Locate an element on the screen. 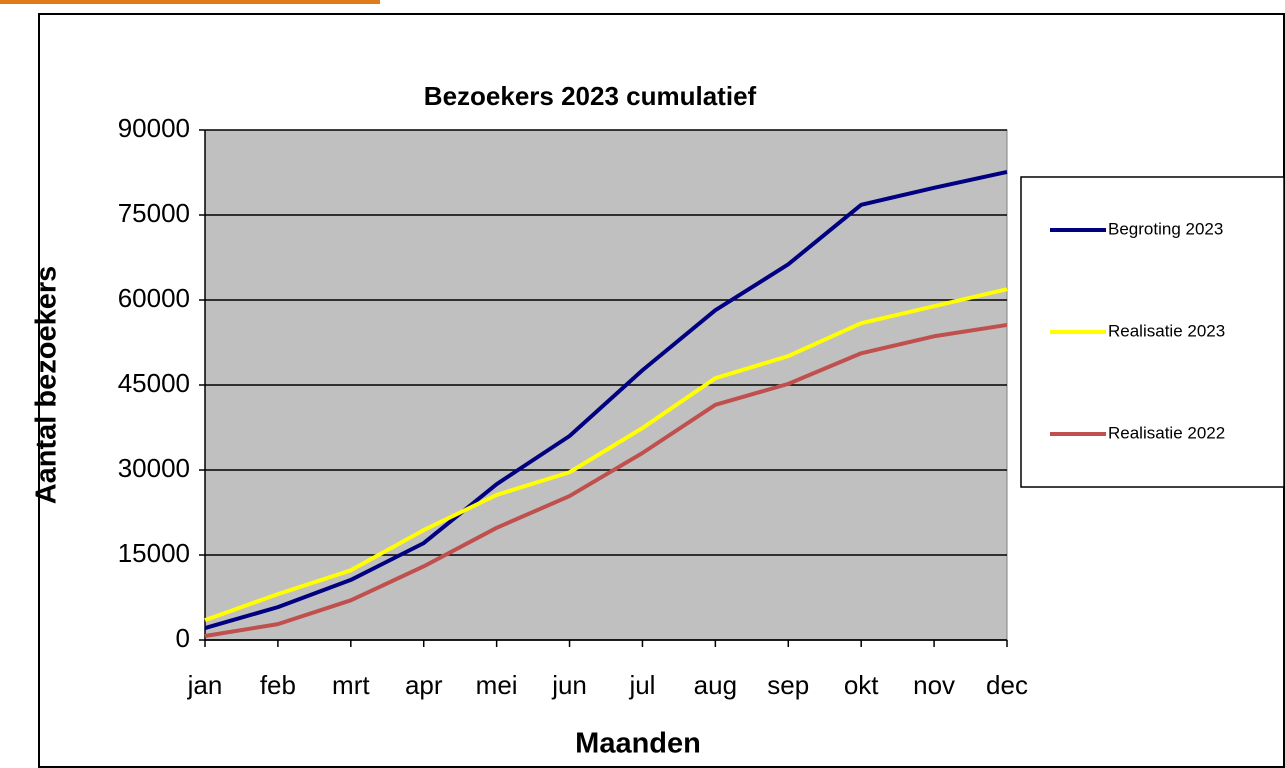 This screenshot has height=768, width=1285. y-tick-label: 75000 is located at coordinates (154, 213).